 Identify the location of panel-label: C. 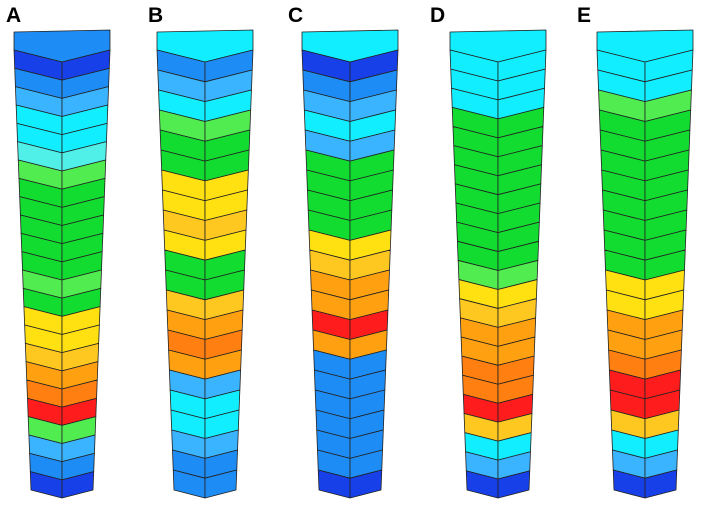
(295, 15).